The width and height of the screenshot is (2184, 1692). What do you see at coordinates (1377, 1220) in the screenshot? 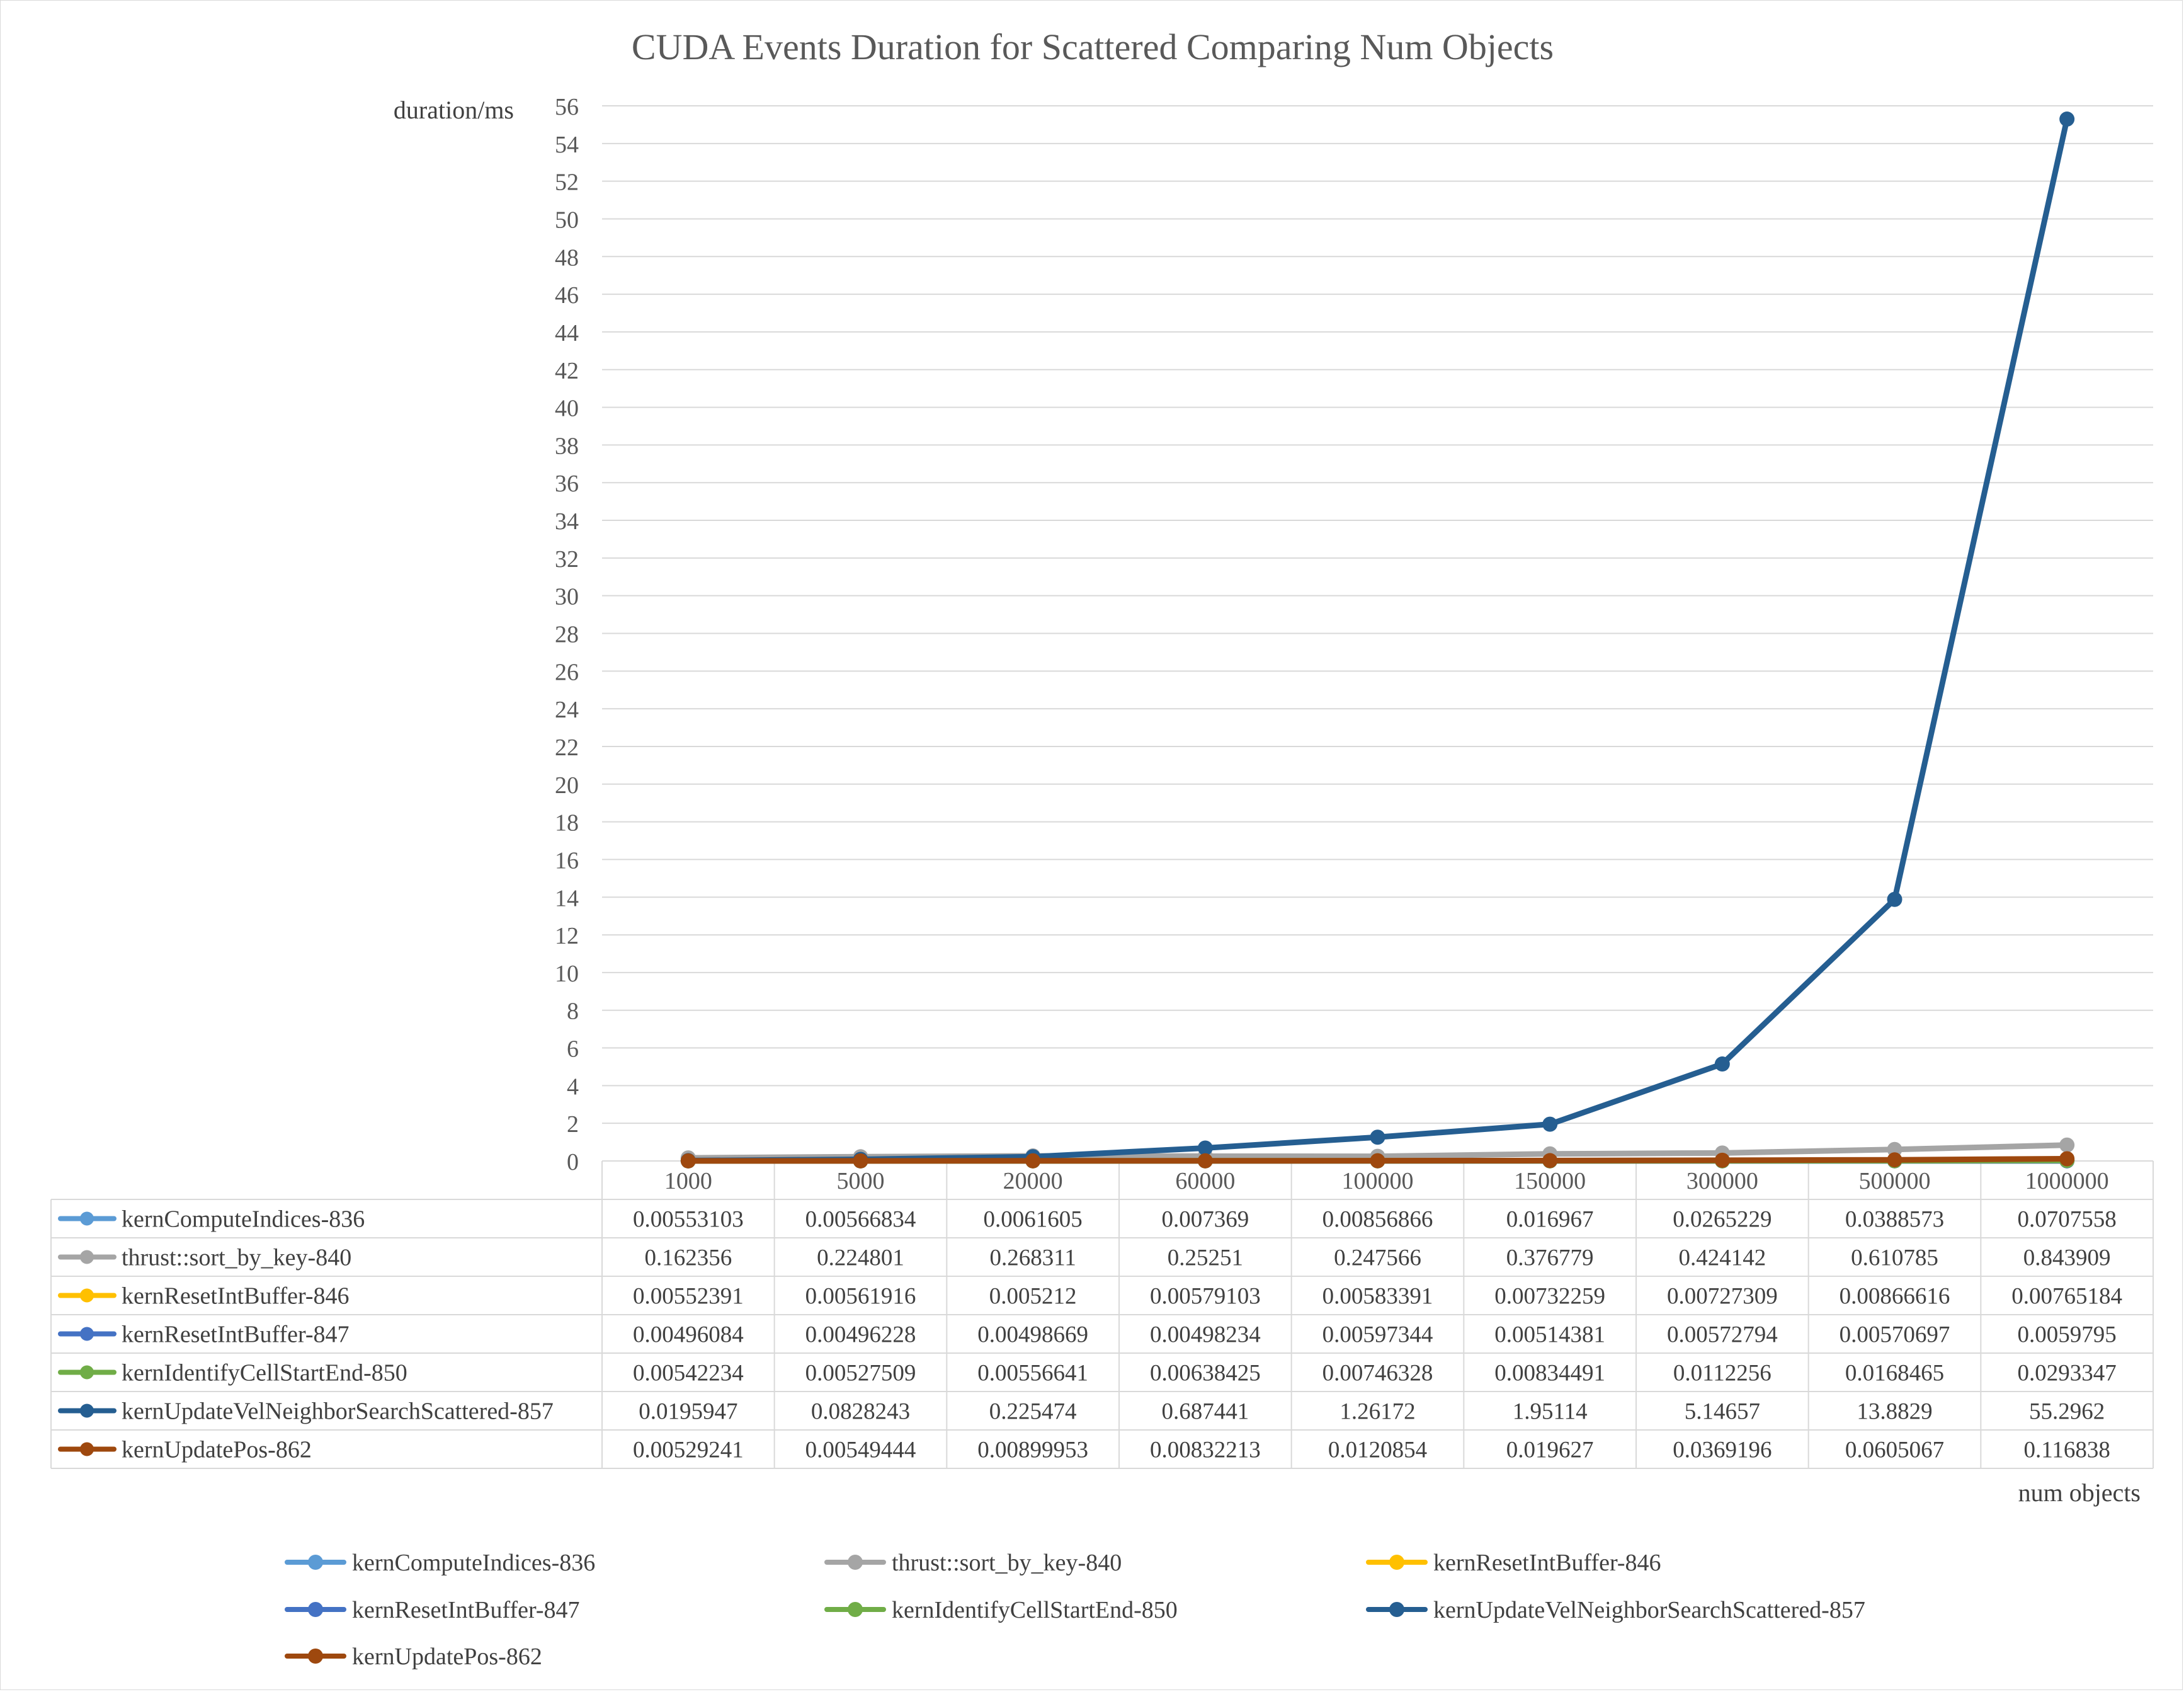
I see `table-cell-value: 0.00856866` at bounding box center [1377, 1220].